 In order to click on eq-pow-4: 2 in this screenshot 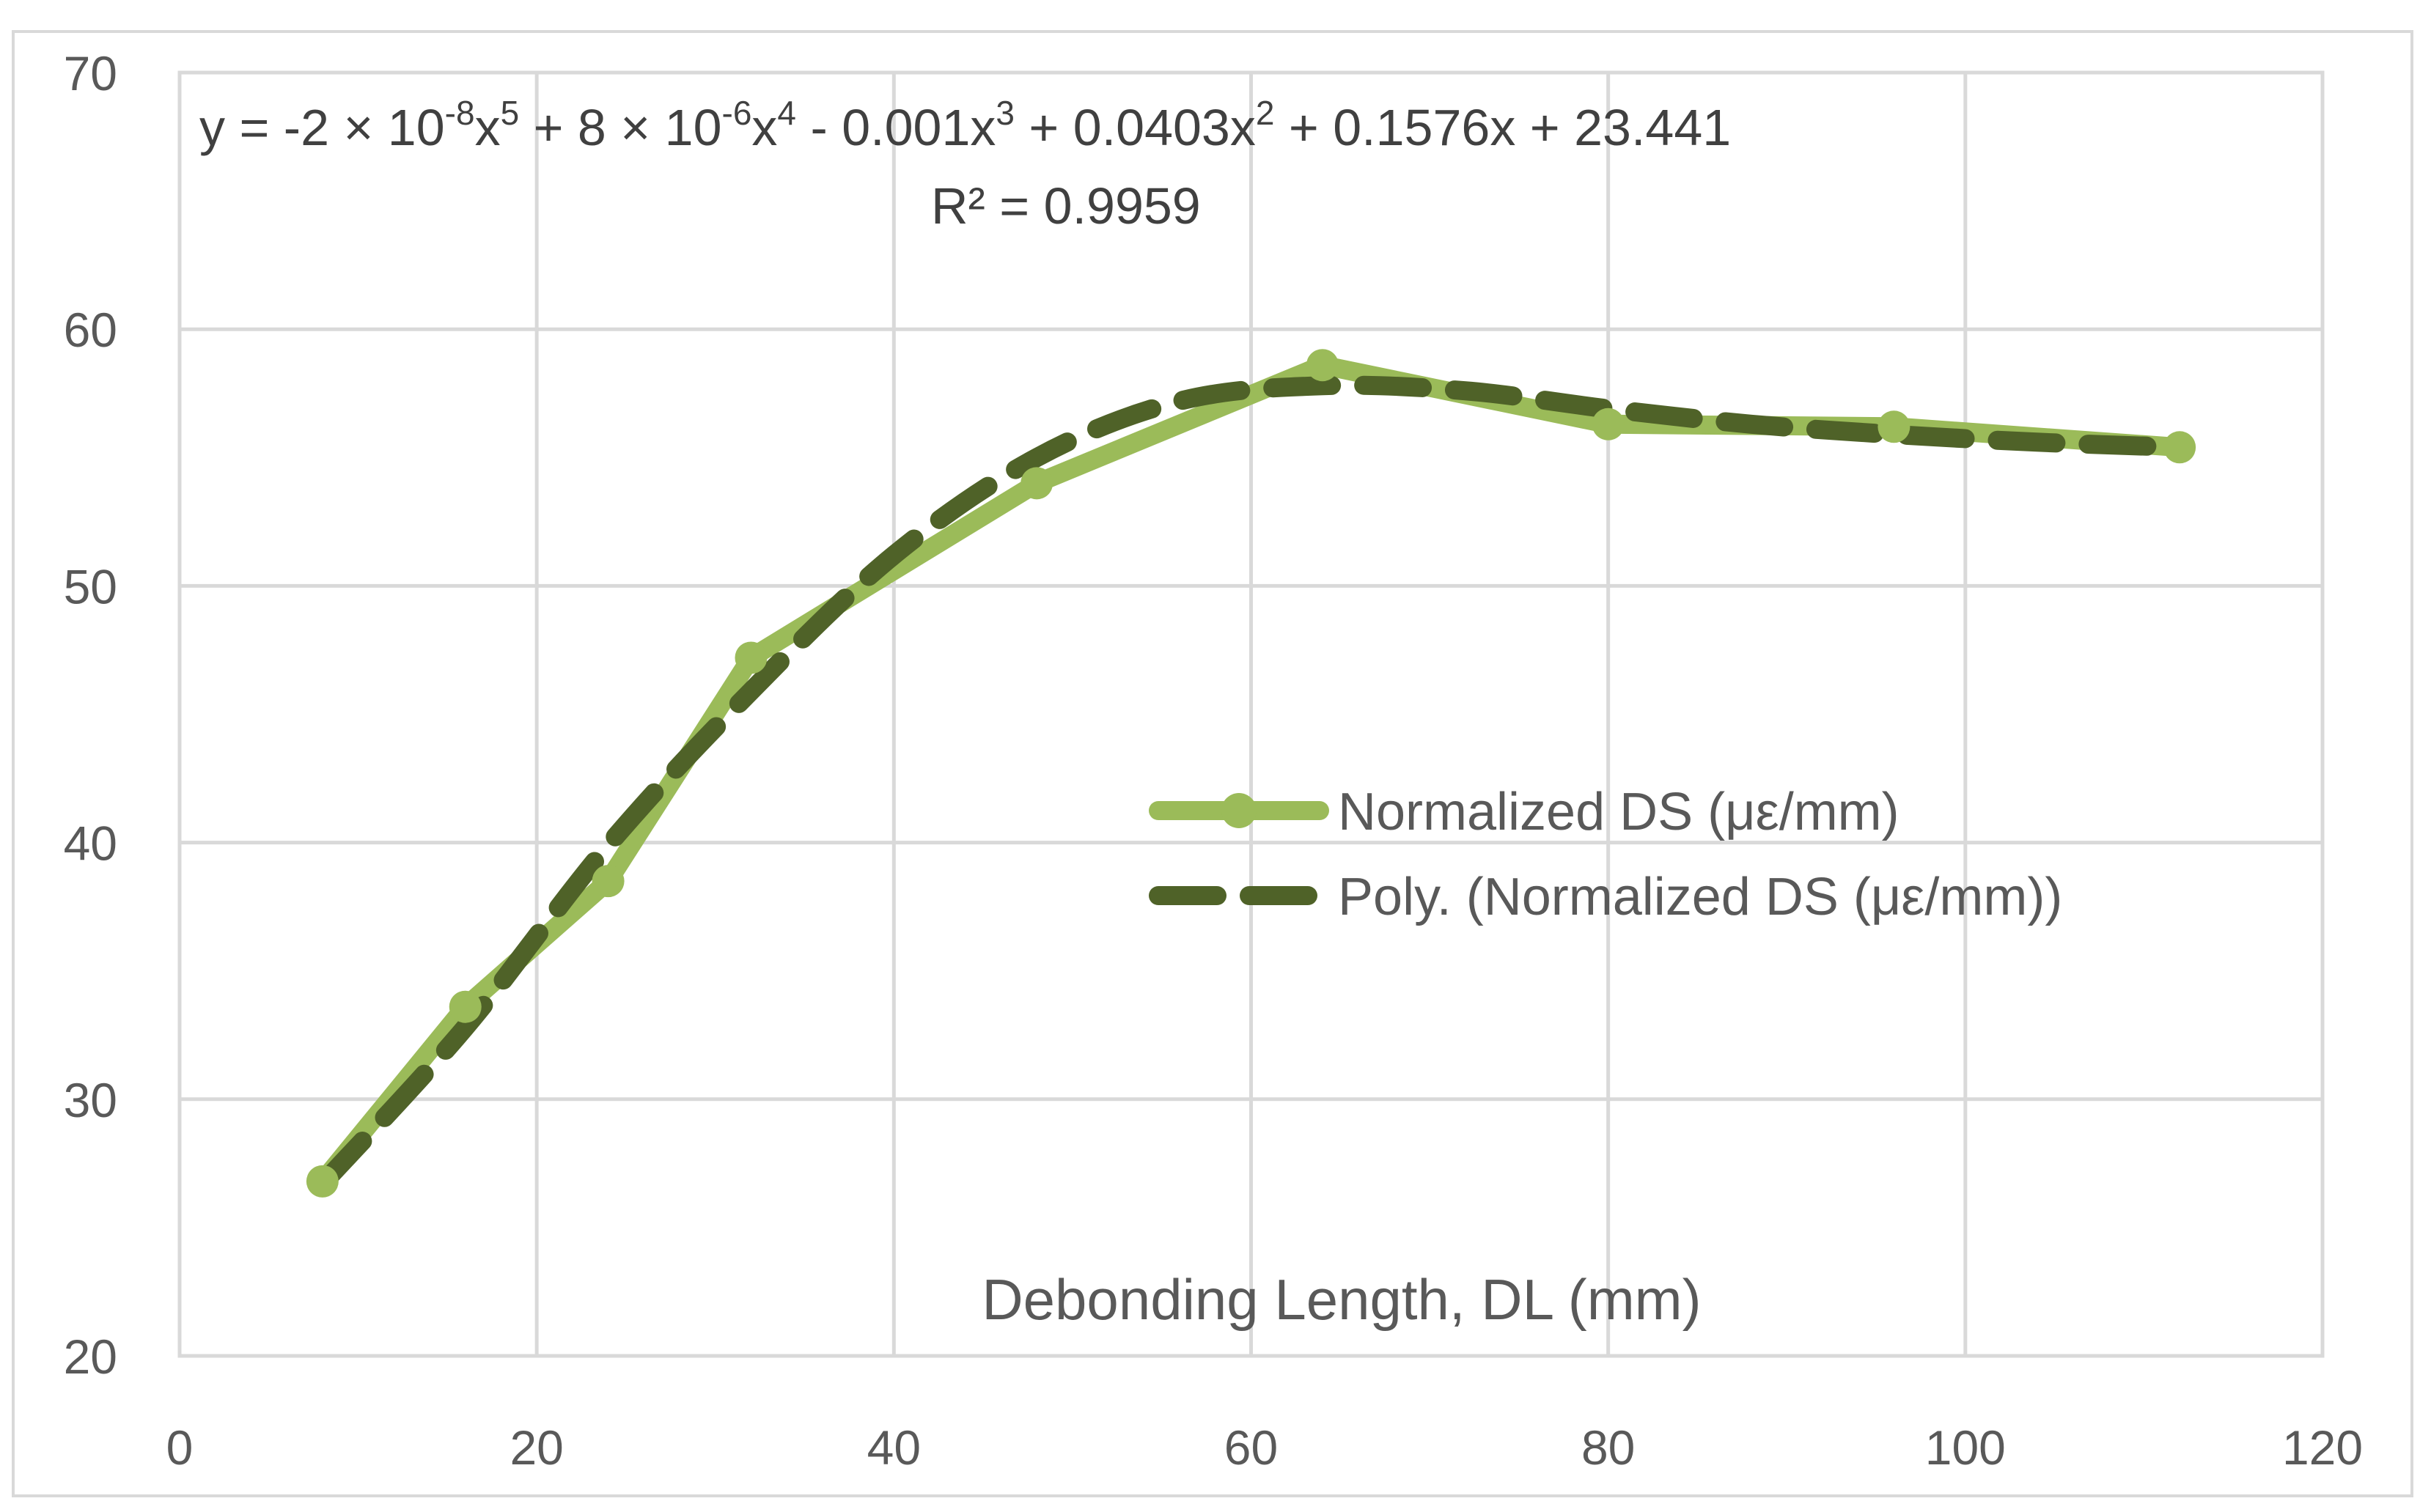, I will do `click(1265, 113)`.